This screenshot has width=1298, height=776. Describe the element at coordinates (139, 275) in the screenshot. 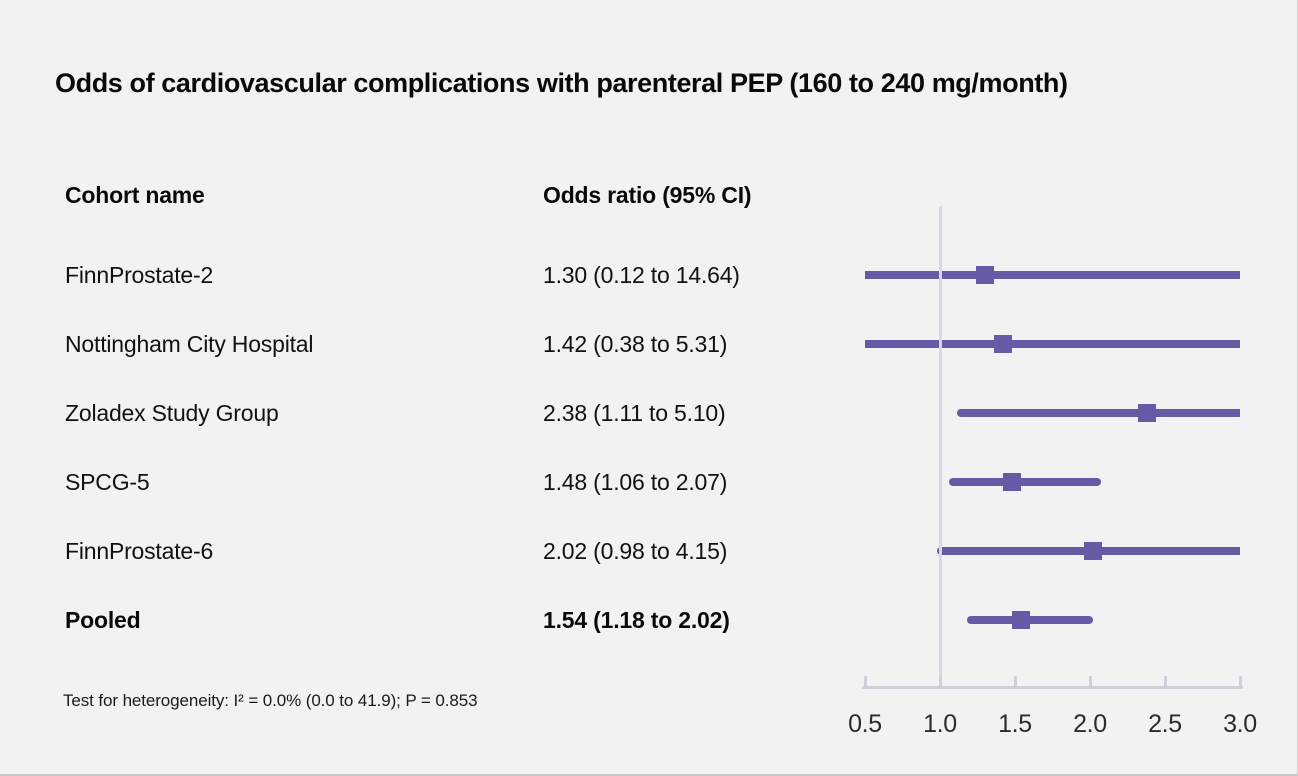

I see `cohort-name: FinnProstate-2` at that location.